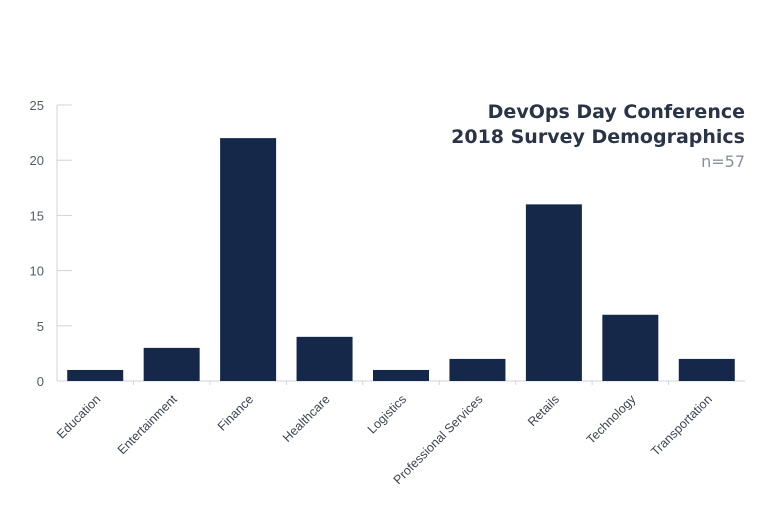  Describe the element at coordinates (324, 358) in the screenshot. I see `bar-healthcare` at that location.